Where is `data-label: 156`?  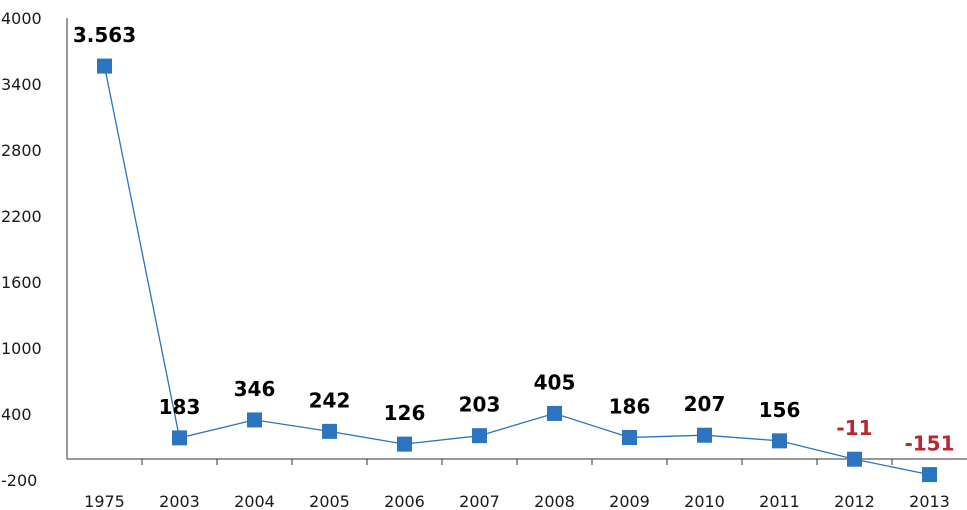
data-label: 156 is located at coordinates (780, 410).